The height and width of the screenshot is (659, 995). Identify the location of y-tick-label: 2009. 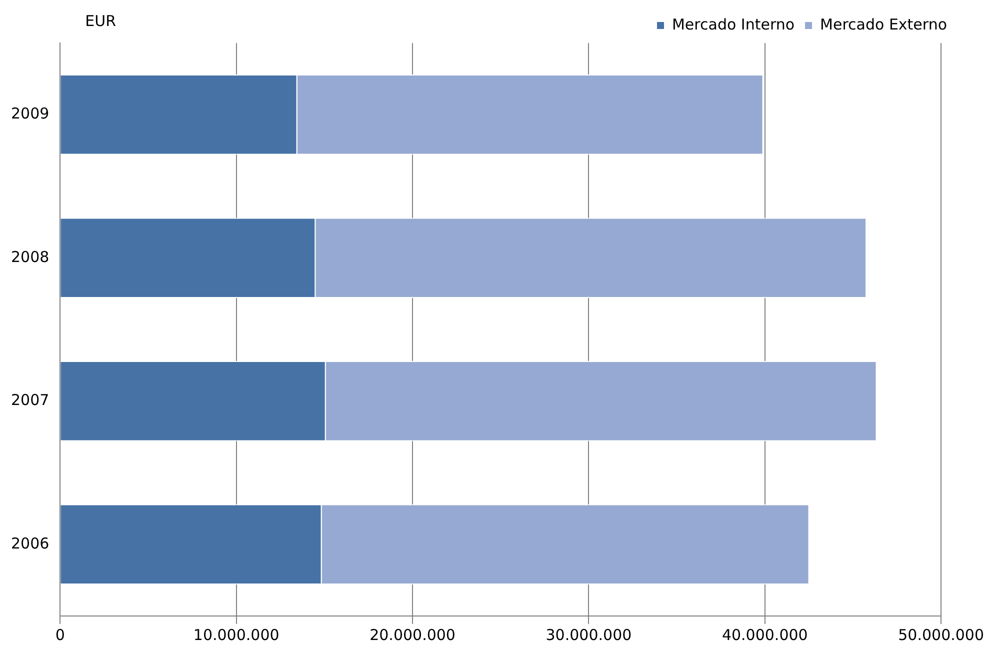
(30, 113).